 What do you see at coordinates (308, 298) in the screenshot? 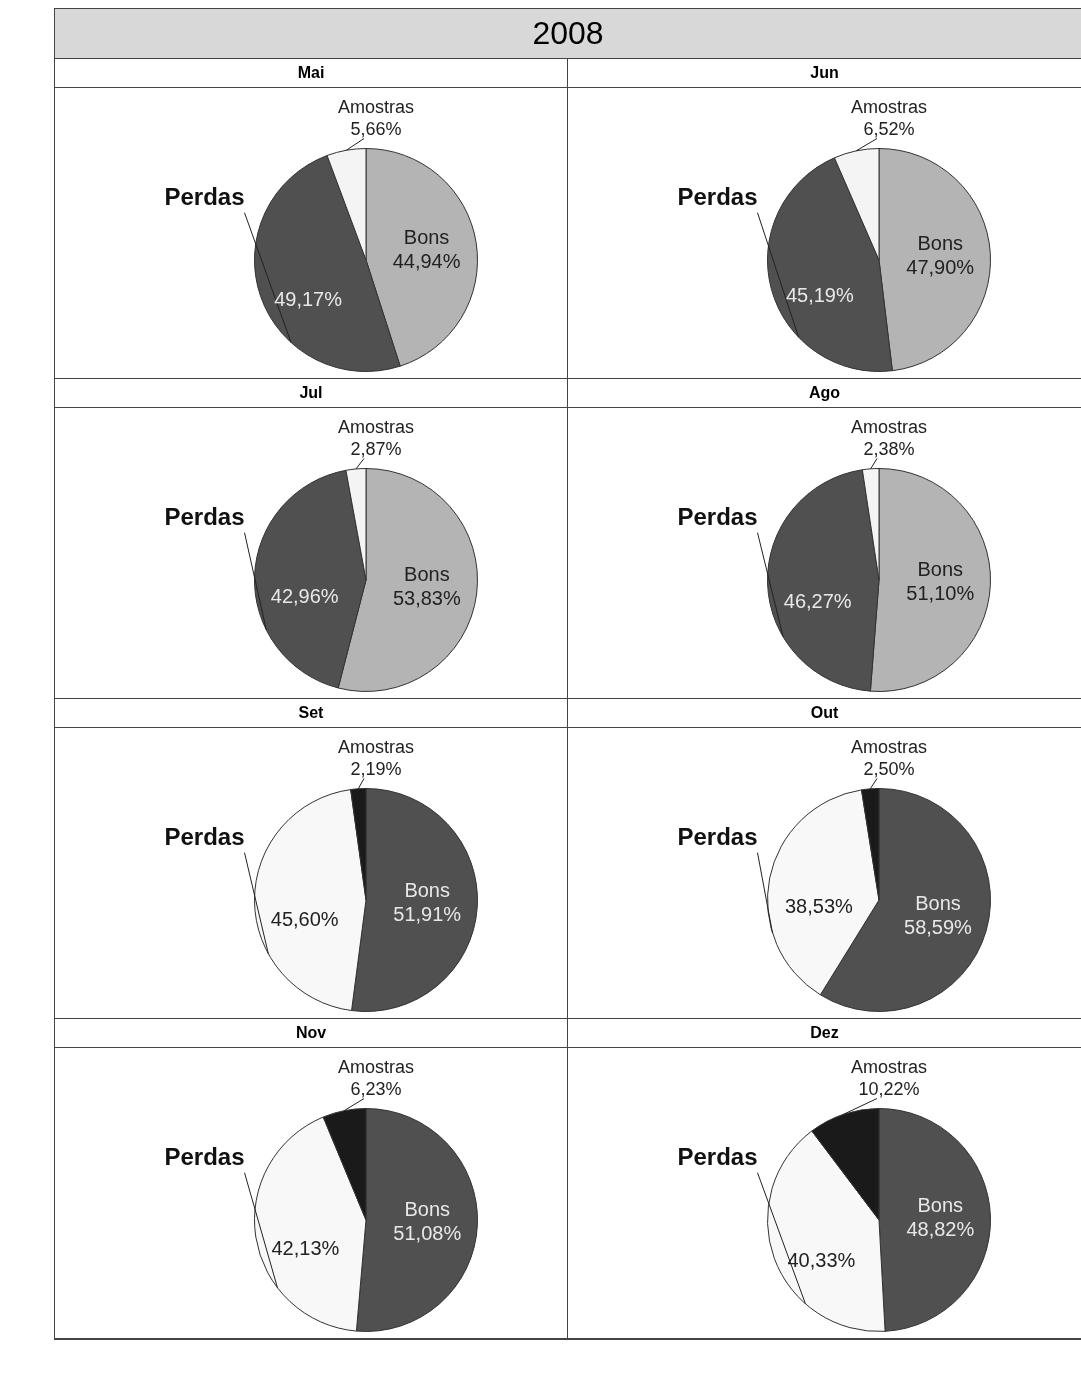
I see `data-label: 49,17%` at bounding box center [308, 298].